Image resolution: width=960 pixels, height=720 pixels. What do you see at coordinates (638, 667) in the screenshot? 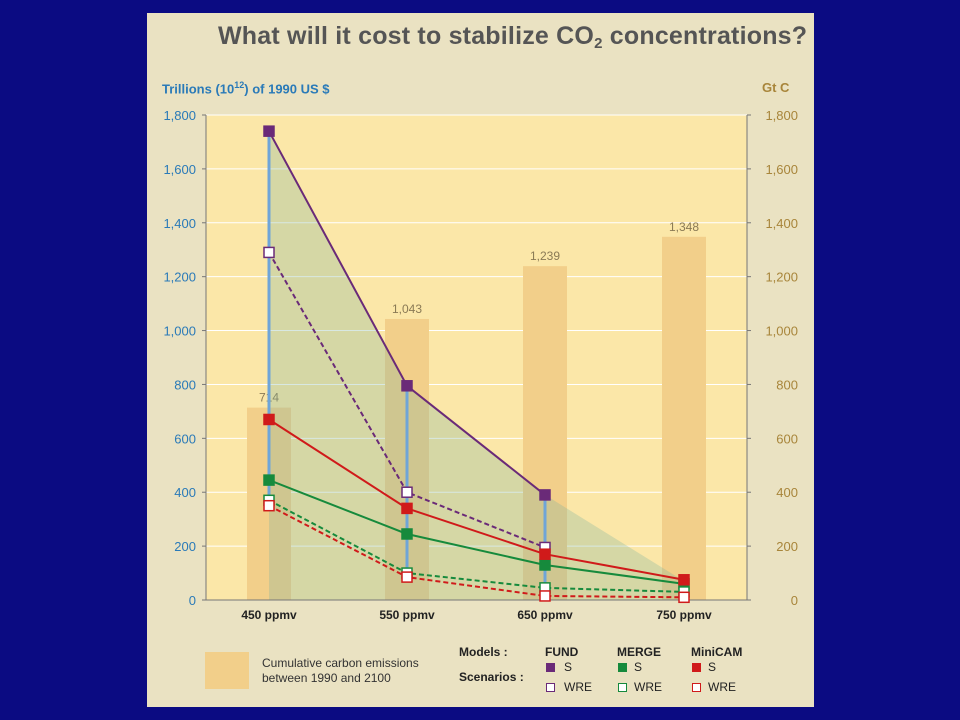
I see `merge-s-label: S` at bounding box center [638, 667].